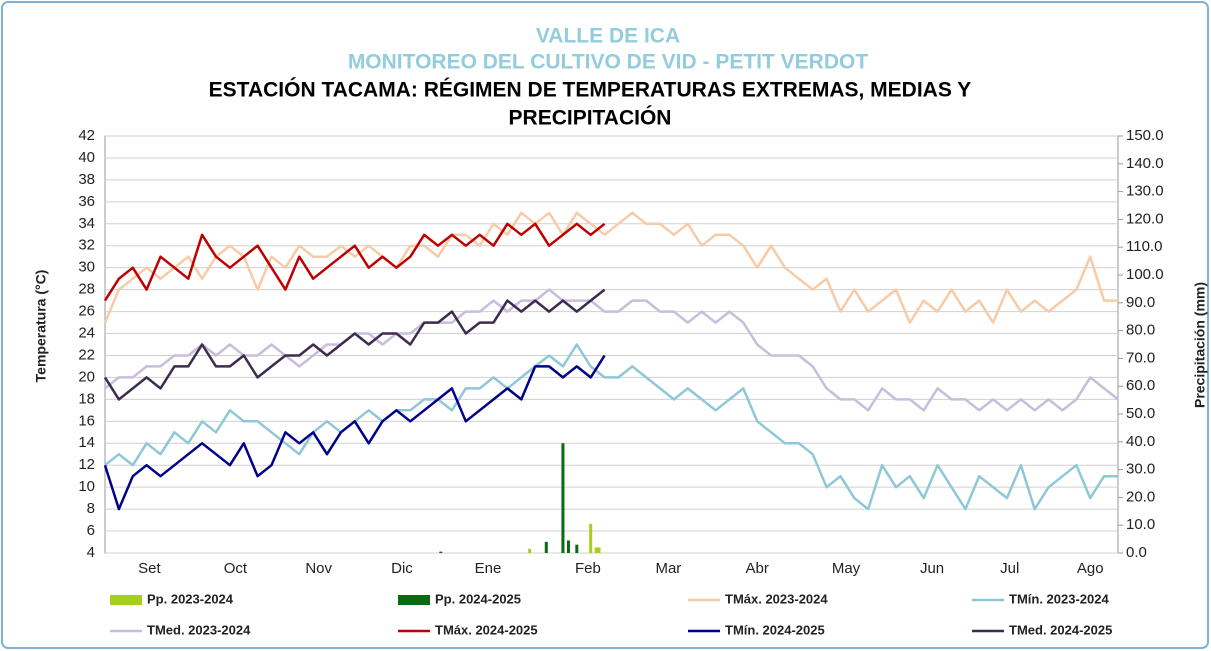 This screenshot has height=651, width=1211. I want to click on y2-tick-label: 40.0, so click(1140, 441).